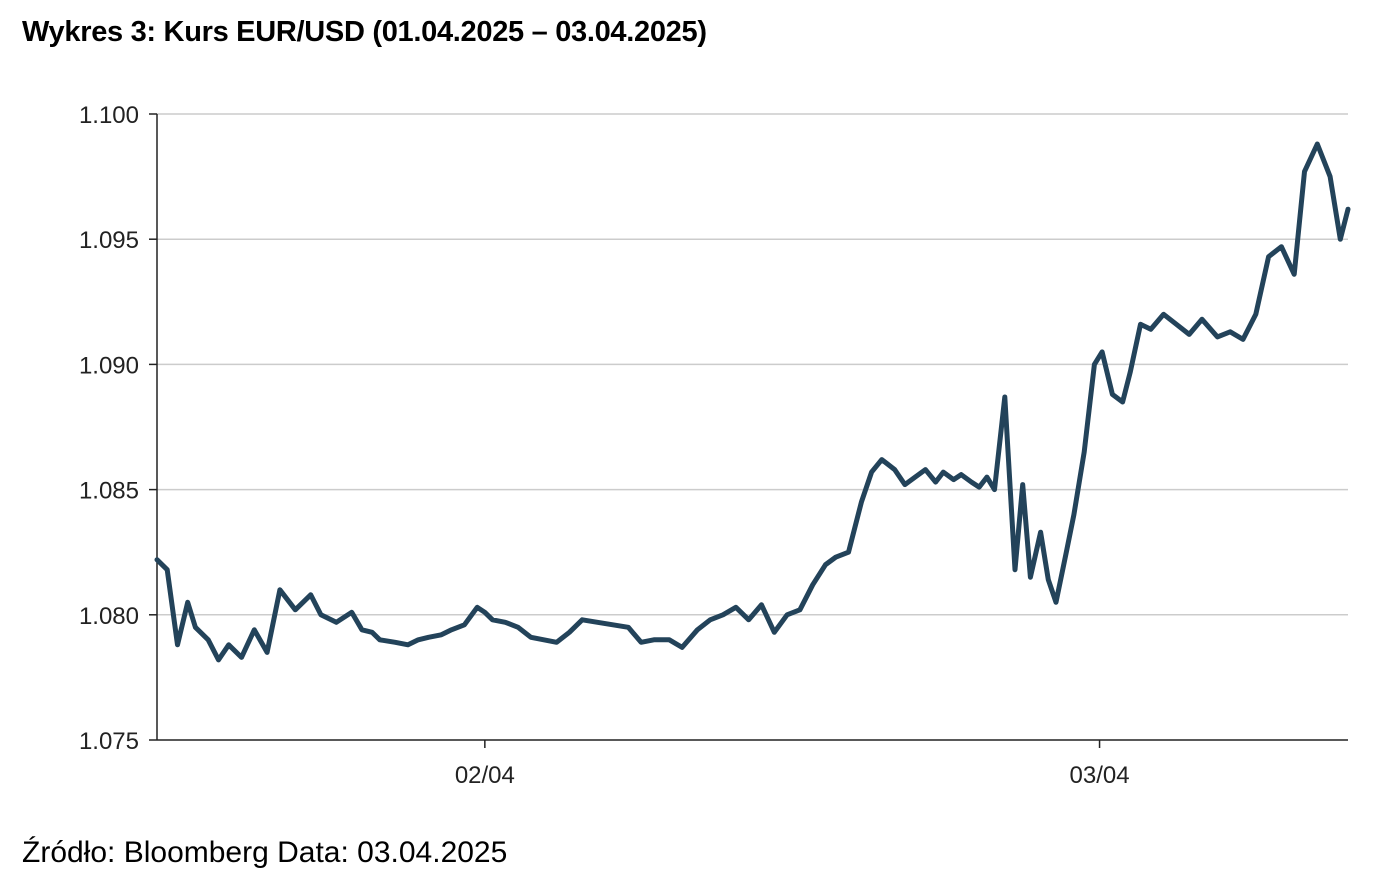  What do you see at coordinates (1100, 775) in the screenshot?
I see `x-tick-label: 03/04` at bounding box center [1100, 775].